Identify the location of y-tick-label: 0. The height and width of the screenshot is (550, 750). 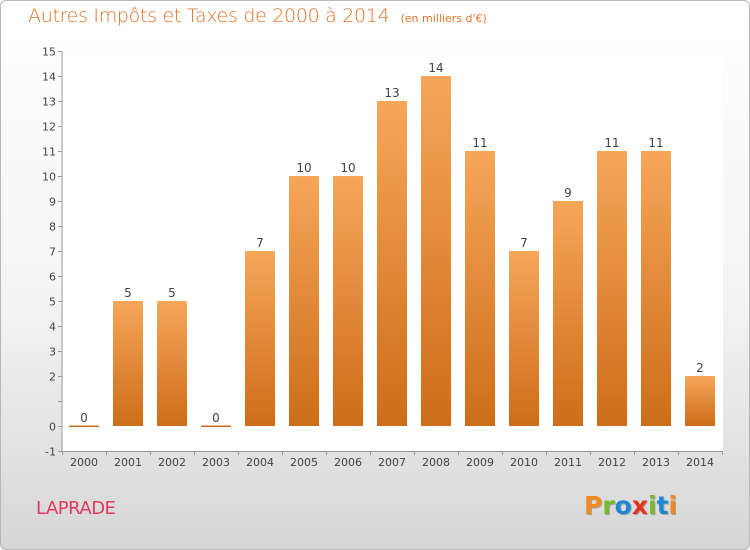
(52, 427).